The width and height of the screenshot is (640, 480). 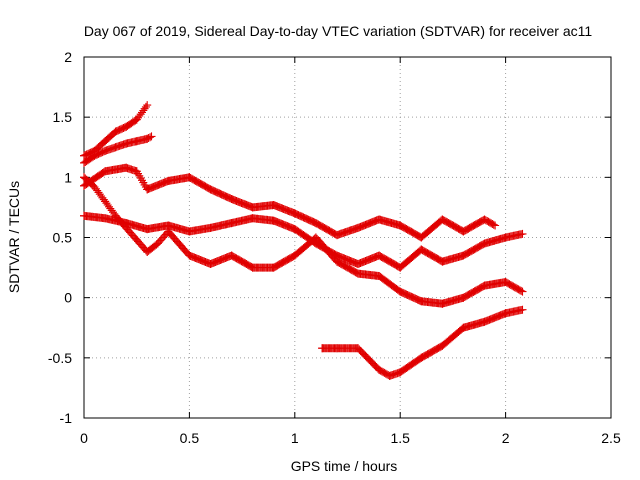 What do you see at coordinates (84, 438) in the screenshot?
I see `x-tick-label: 0` at bounding box center [84, 438].